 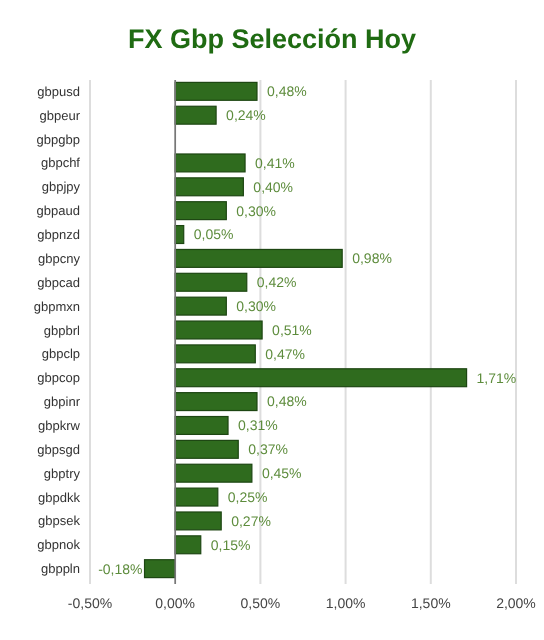 I want to click on chart-title: FX Gbp Selección Hoy, so click(x=272, y=39).